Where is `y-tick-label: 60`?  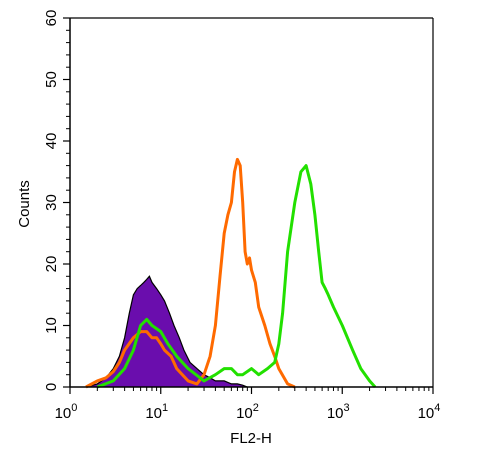 y-tick-label: 60 is located at coordinates (51, 18).